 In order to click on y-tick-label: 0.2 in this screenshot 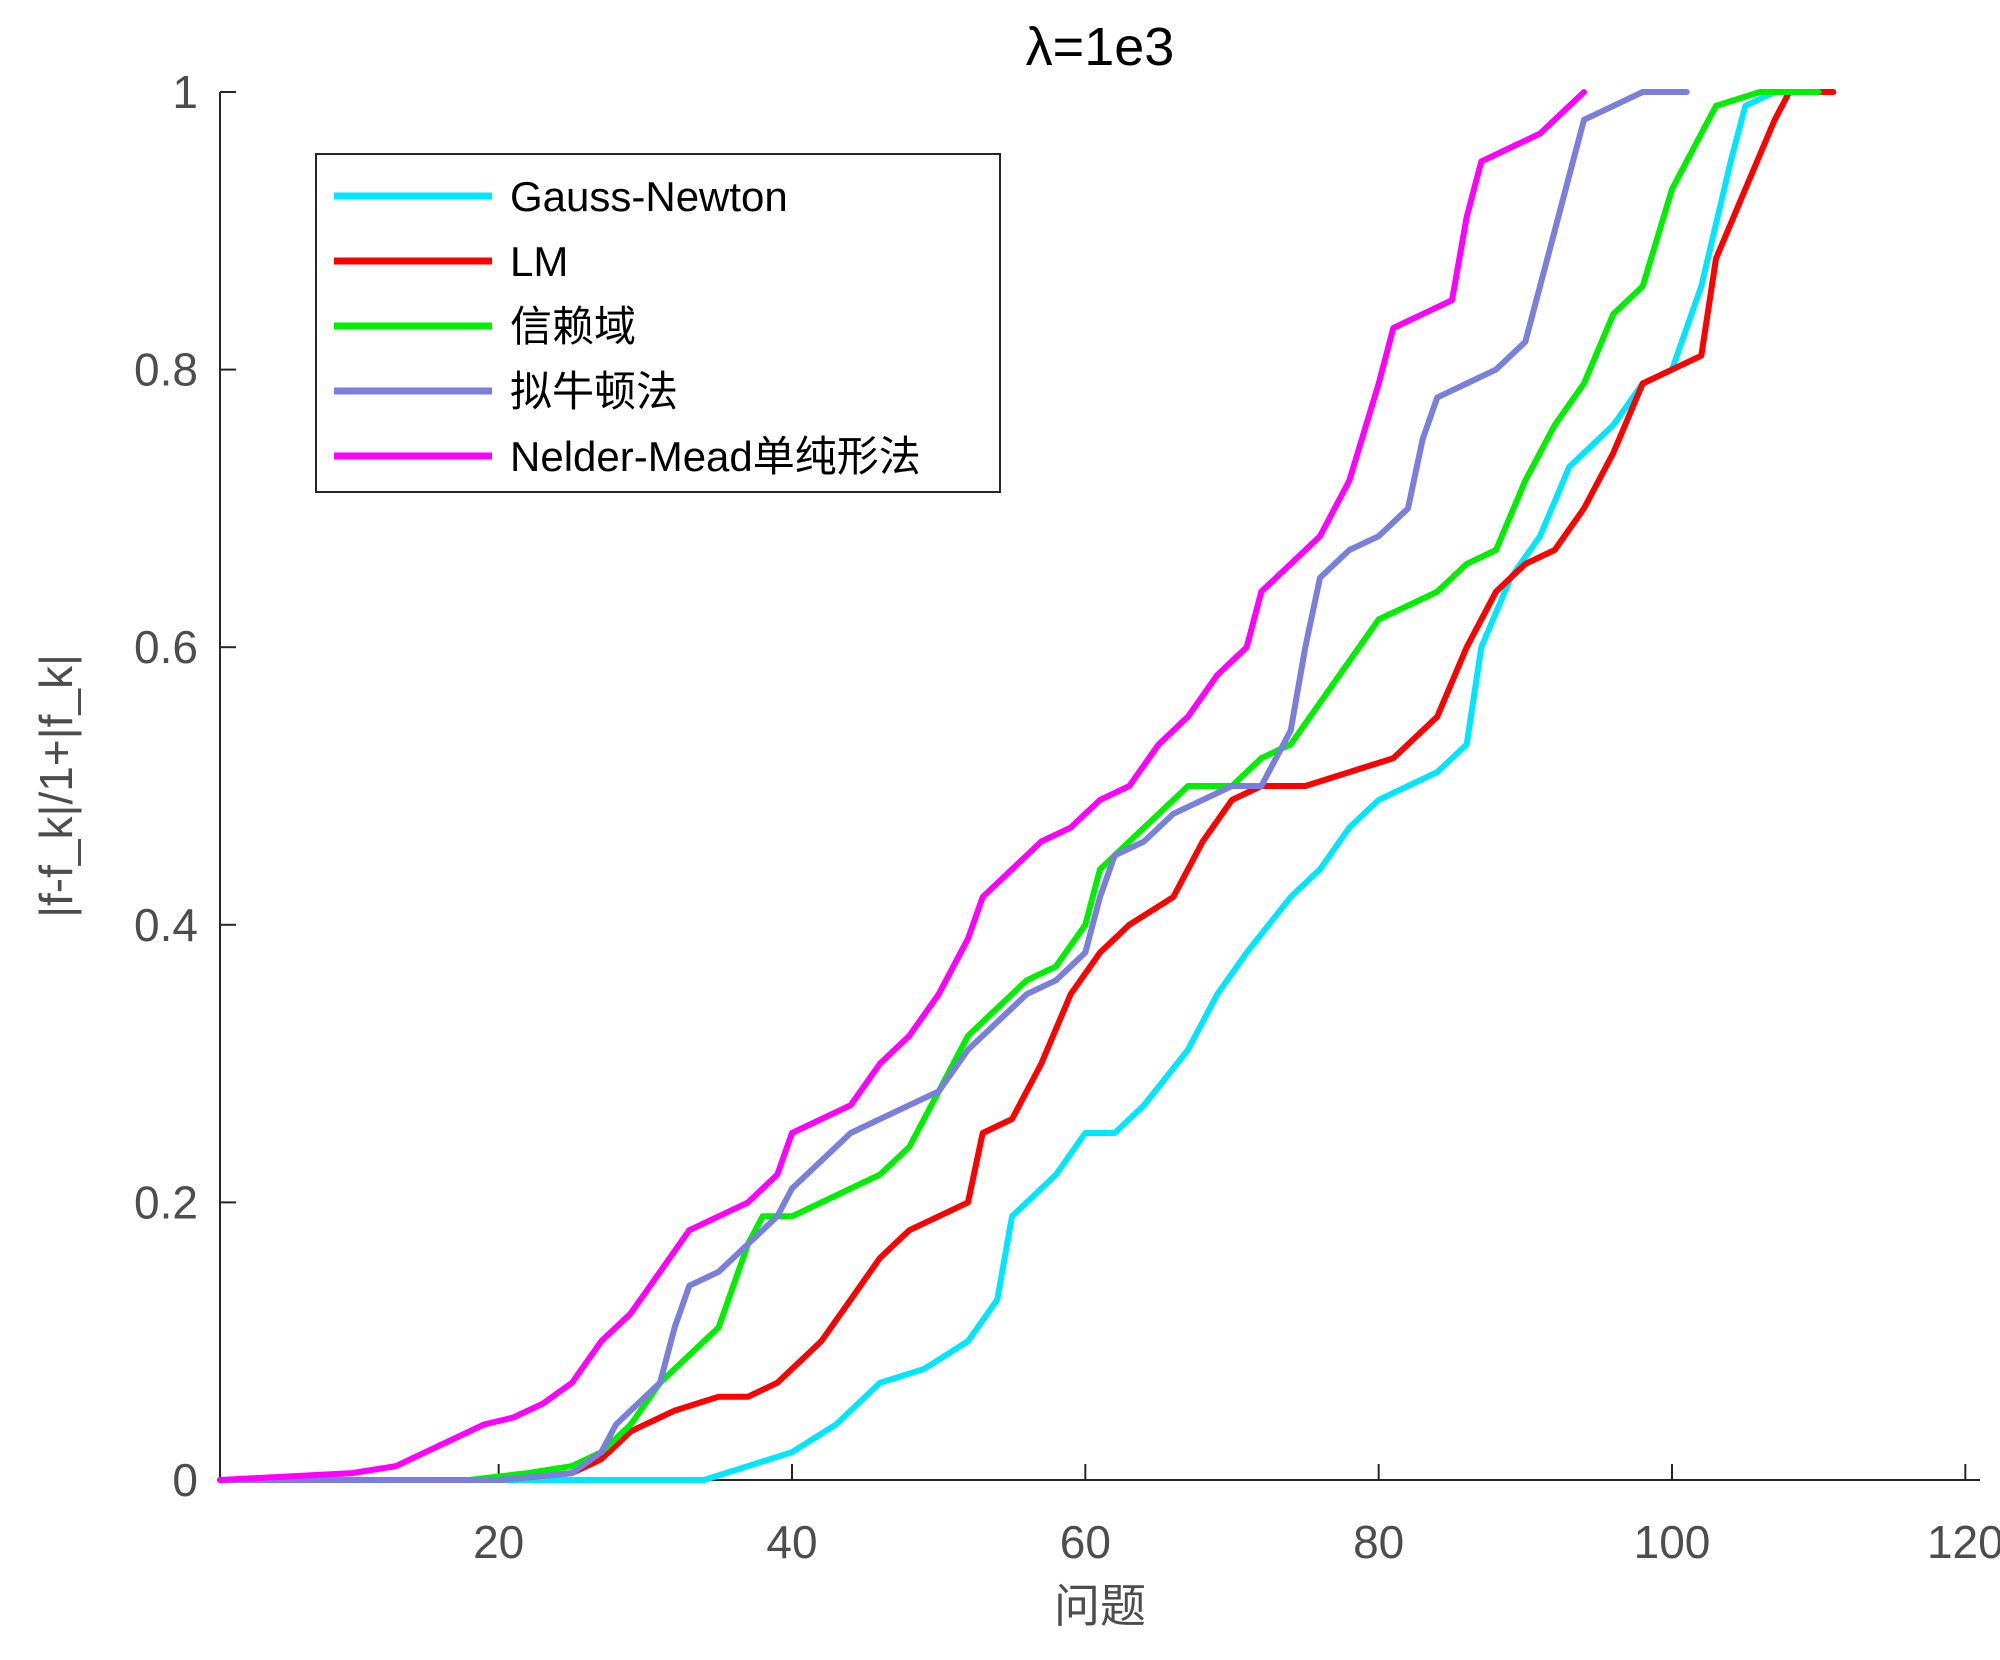, I will do `click(166, 1202)`.